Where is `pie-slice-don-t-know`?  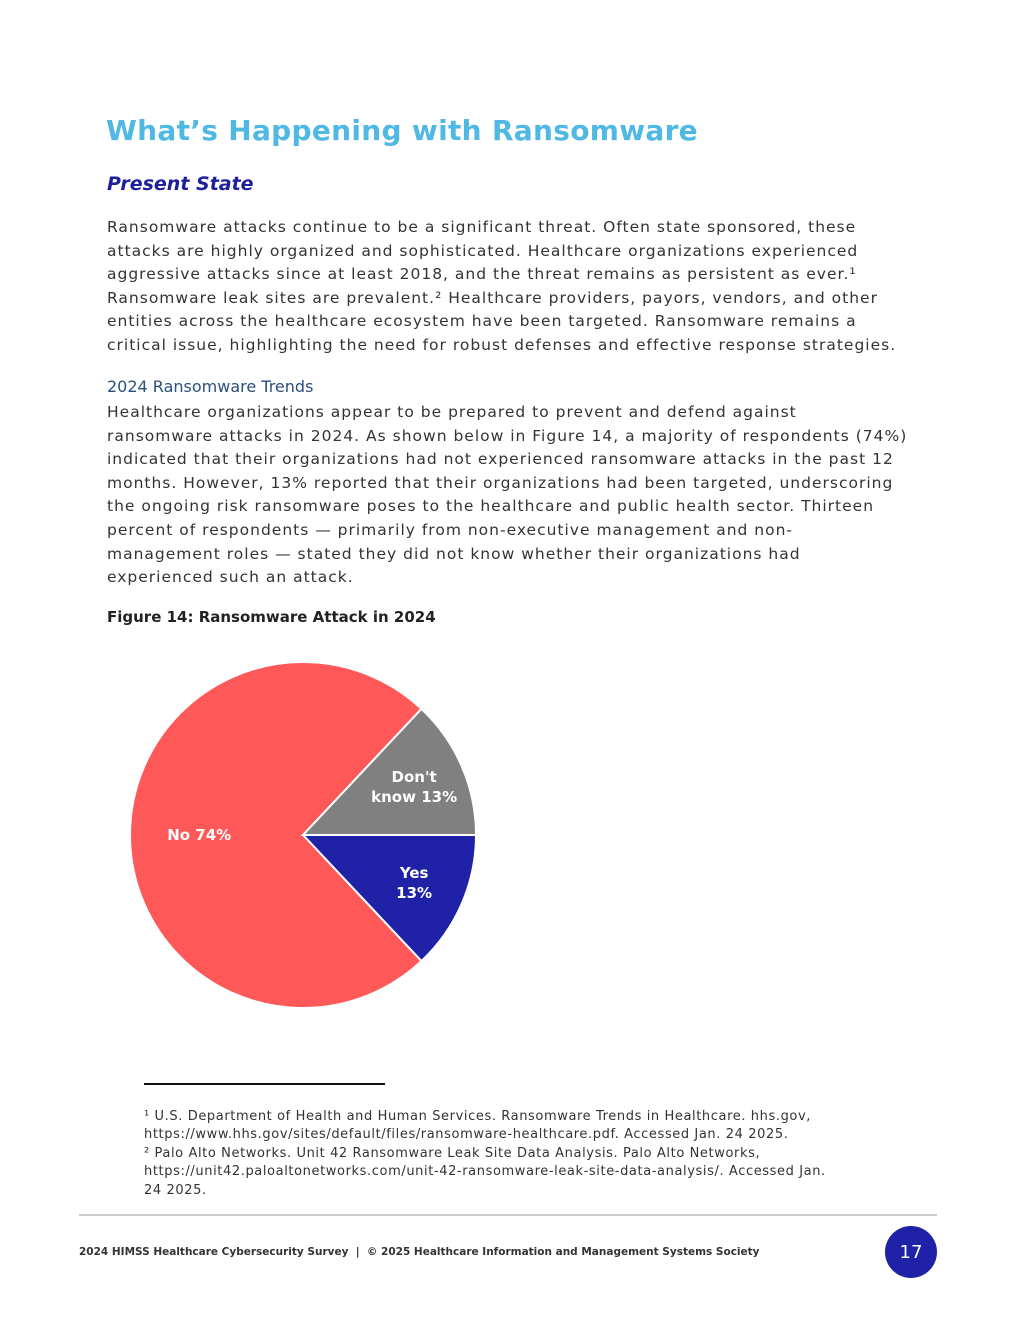 pie-slice-don-t-know is located at coordinates (389, 771).